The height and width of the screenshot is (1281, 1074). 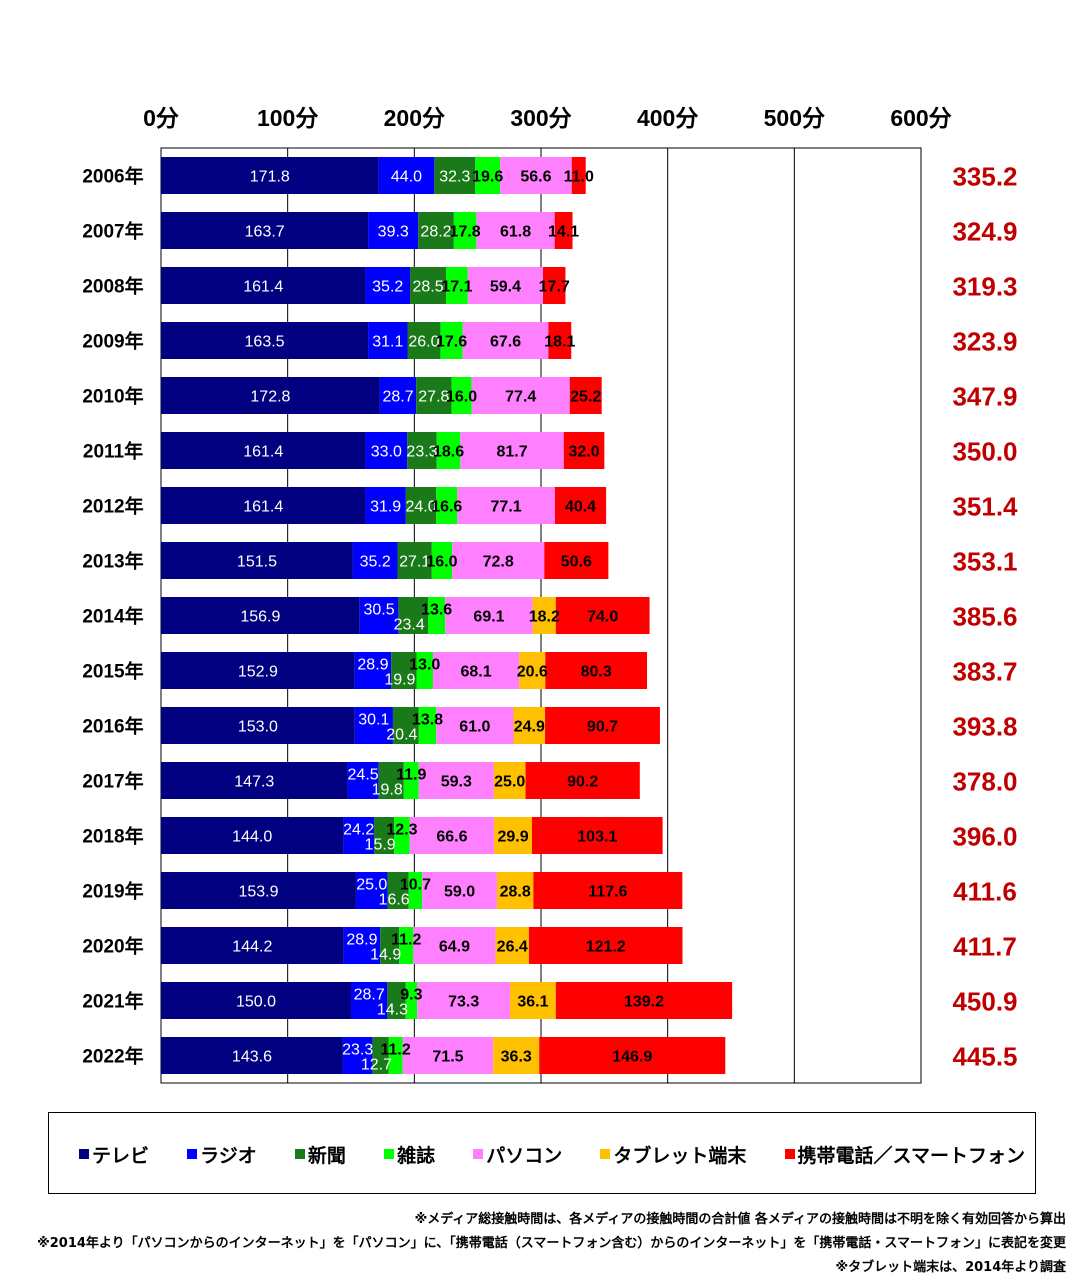 What do you see at coordinates (112, 1001) in the screenshot?
I see `y-tick-label: 2021年` at bounding box center [112, 1001].